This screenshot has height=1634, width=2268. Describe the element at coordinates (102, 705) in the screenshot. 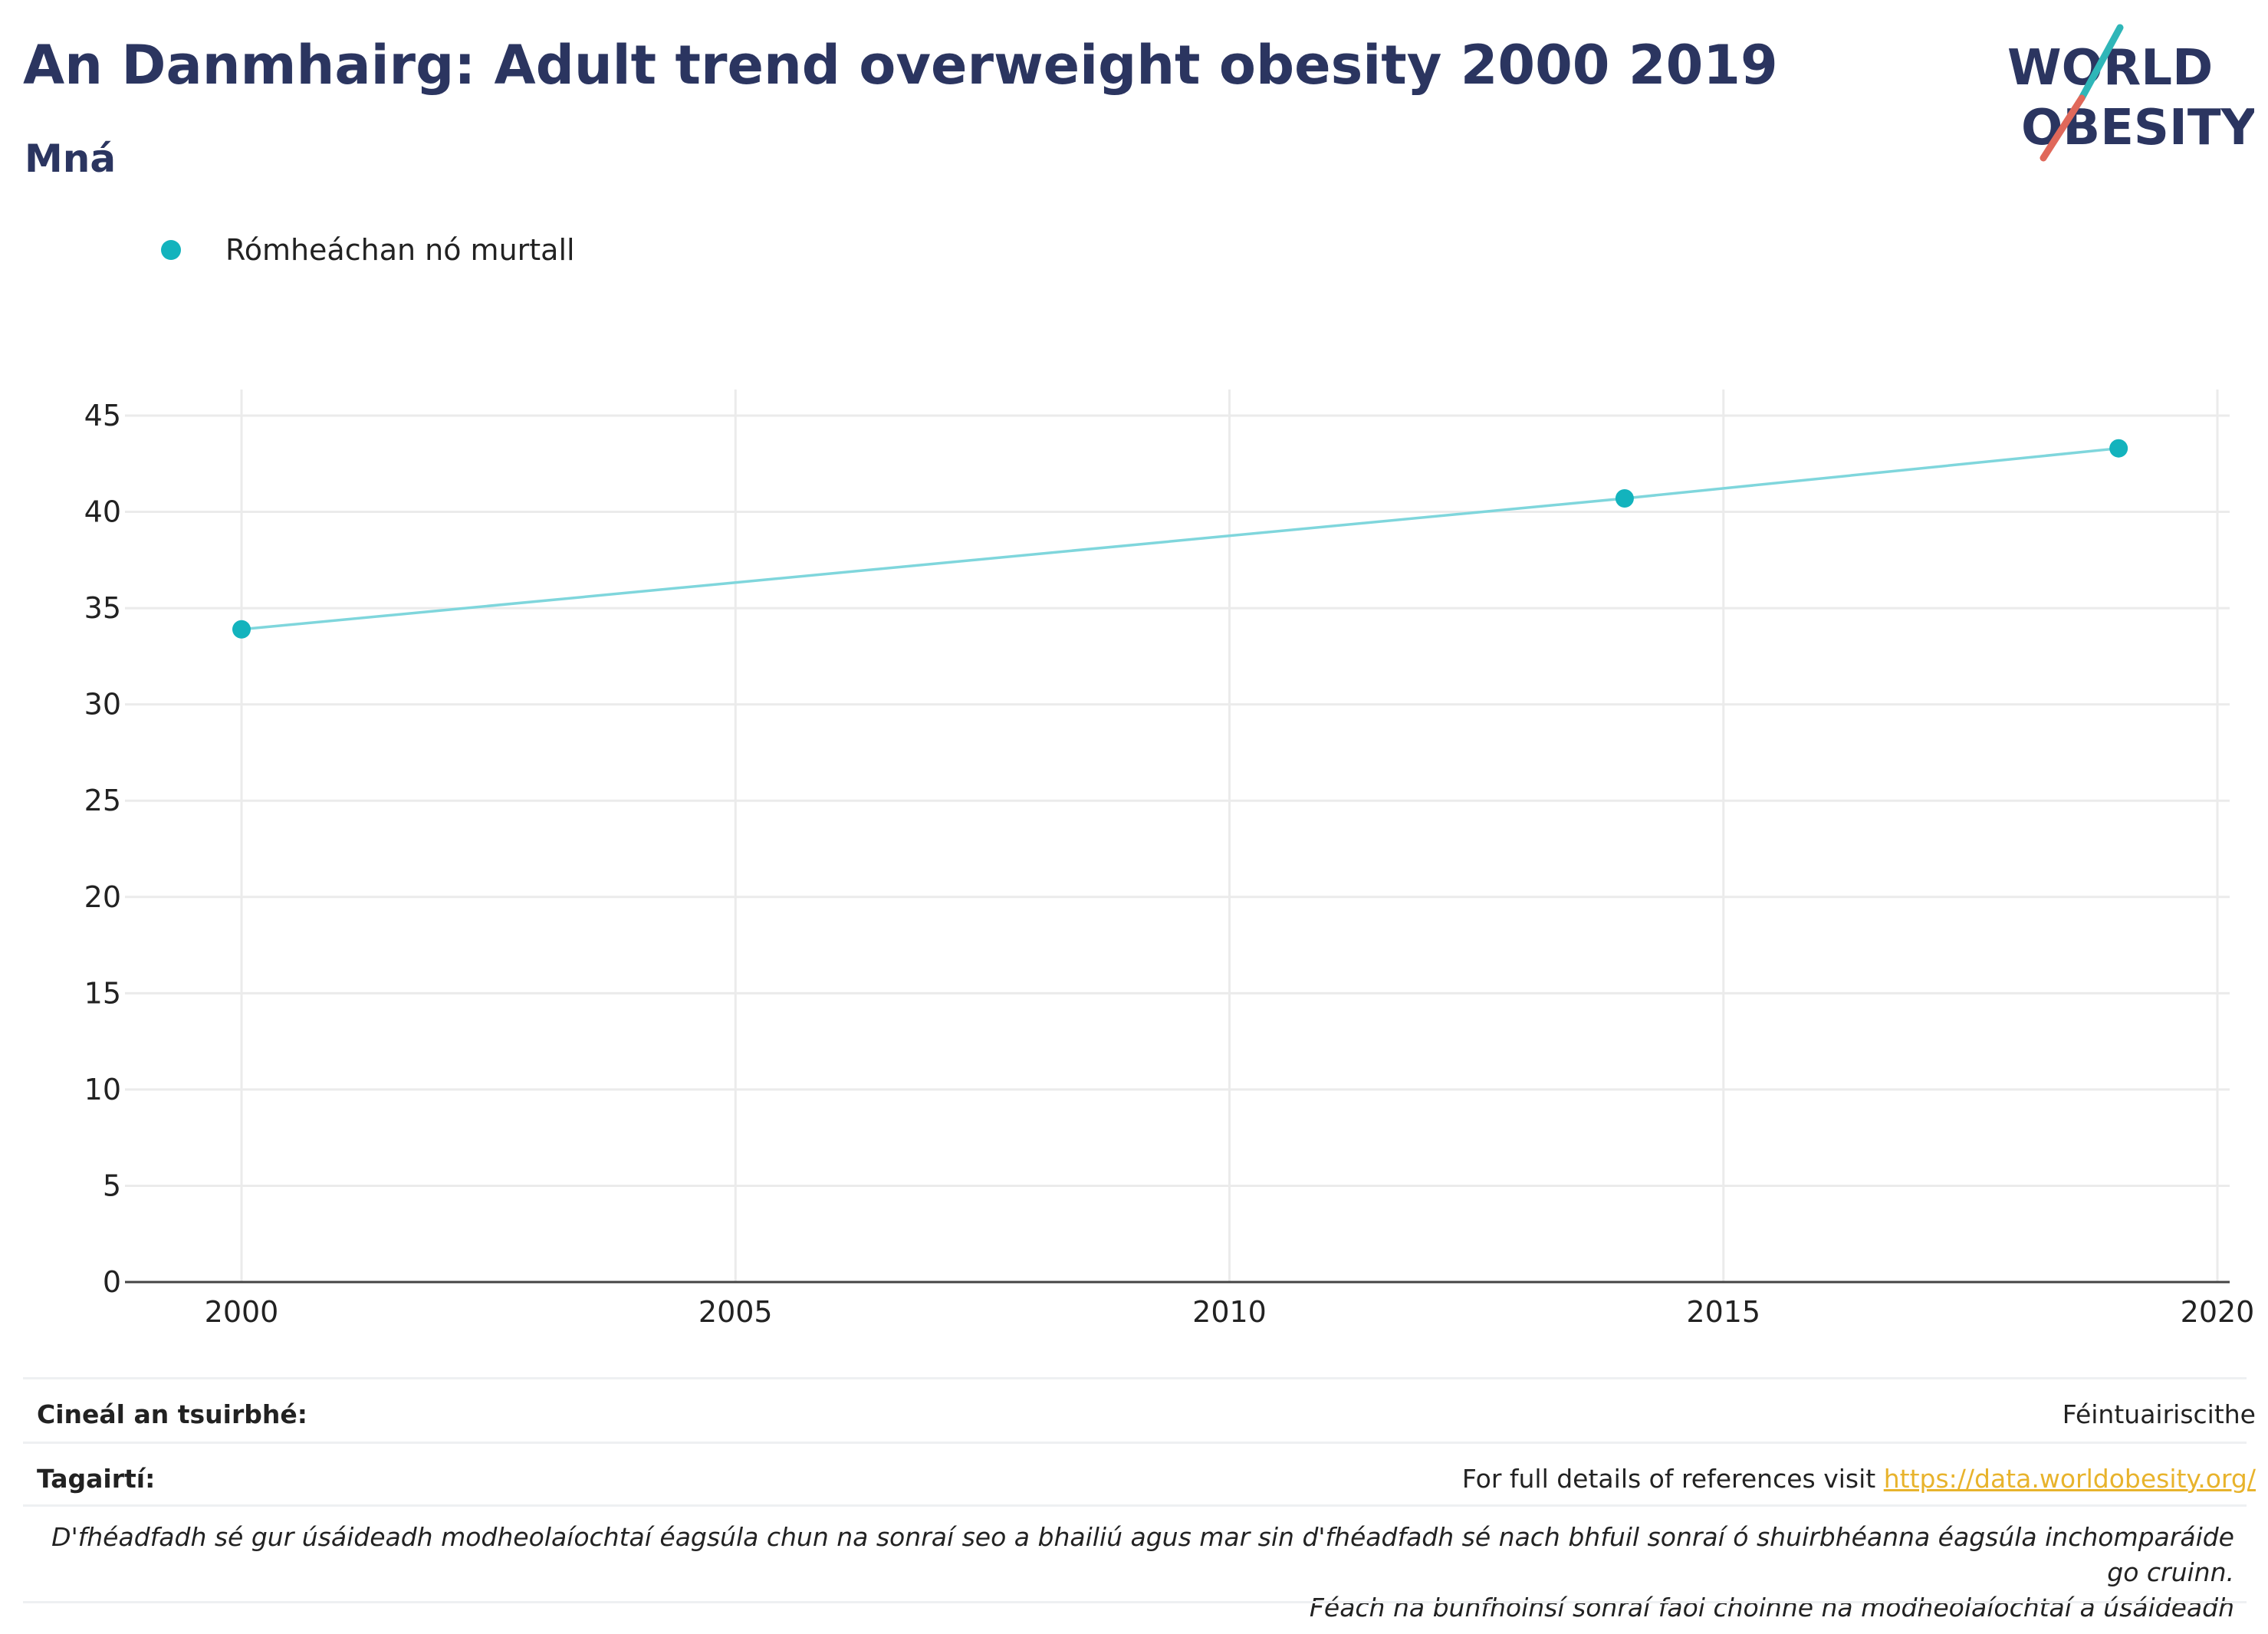

I see `y-tick-label: 30` at that location.